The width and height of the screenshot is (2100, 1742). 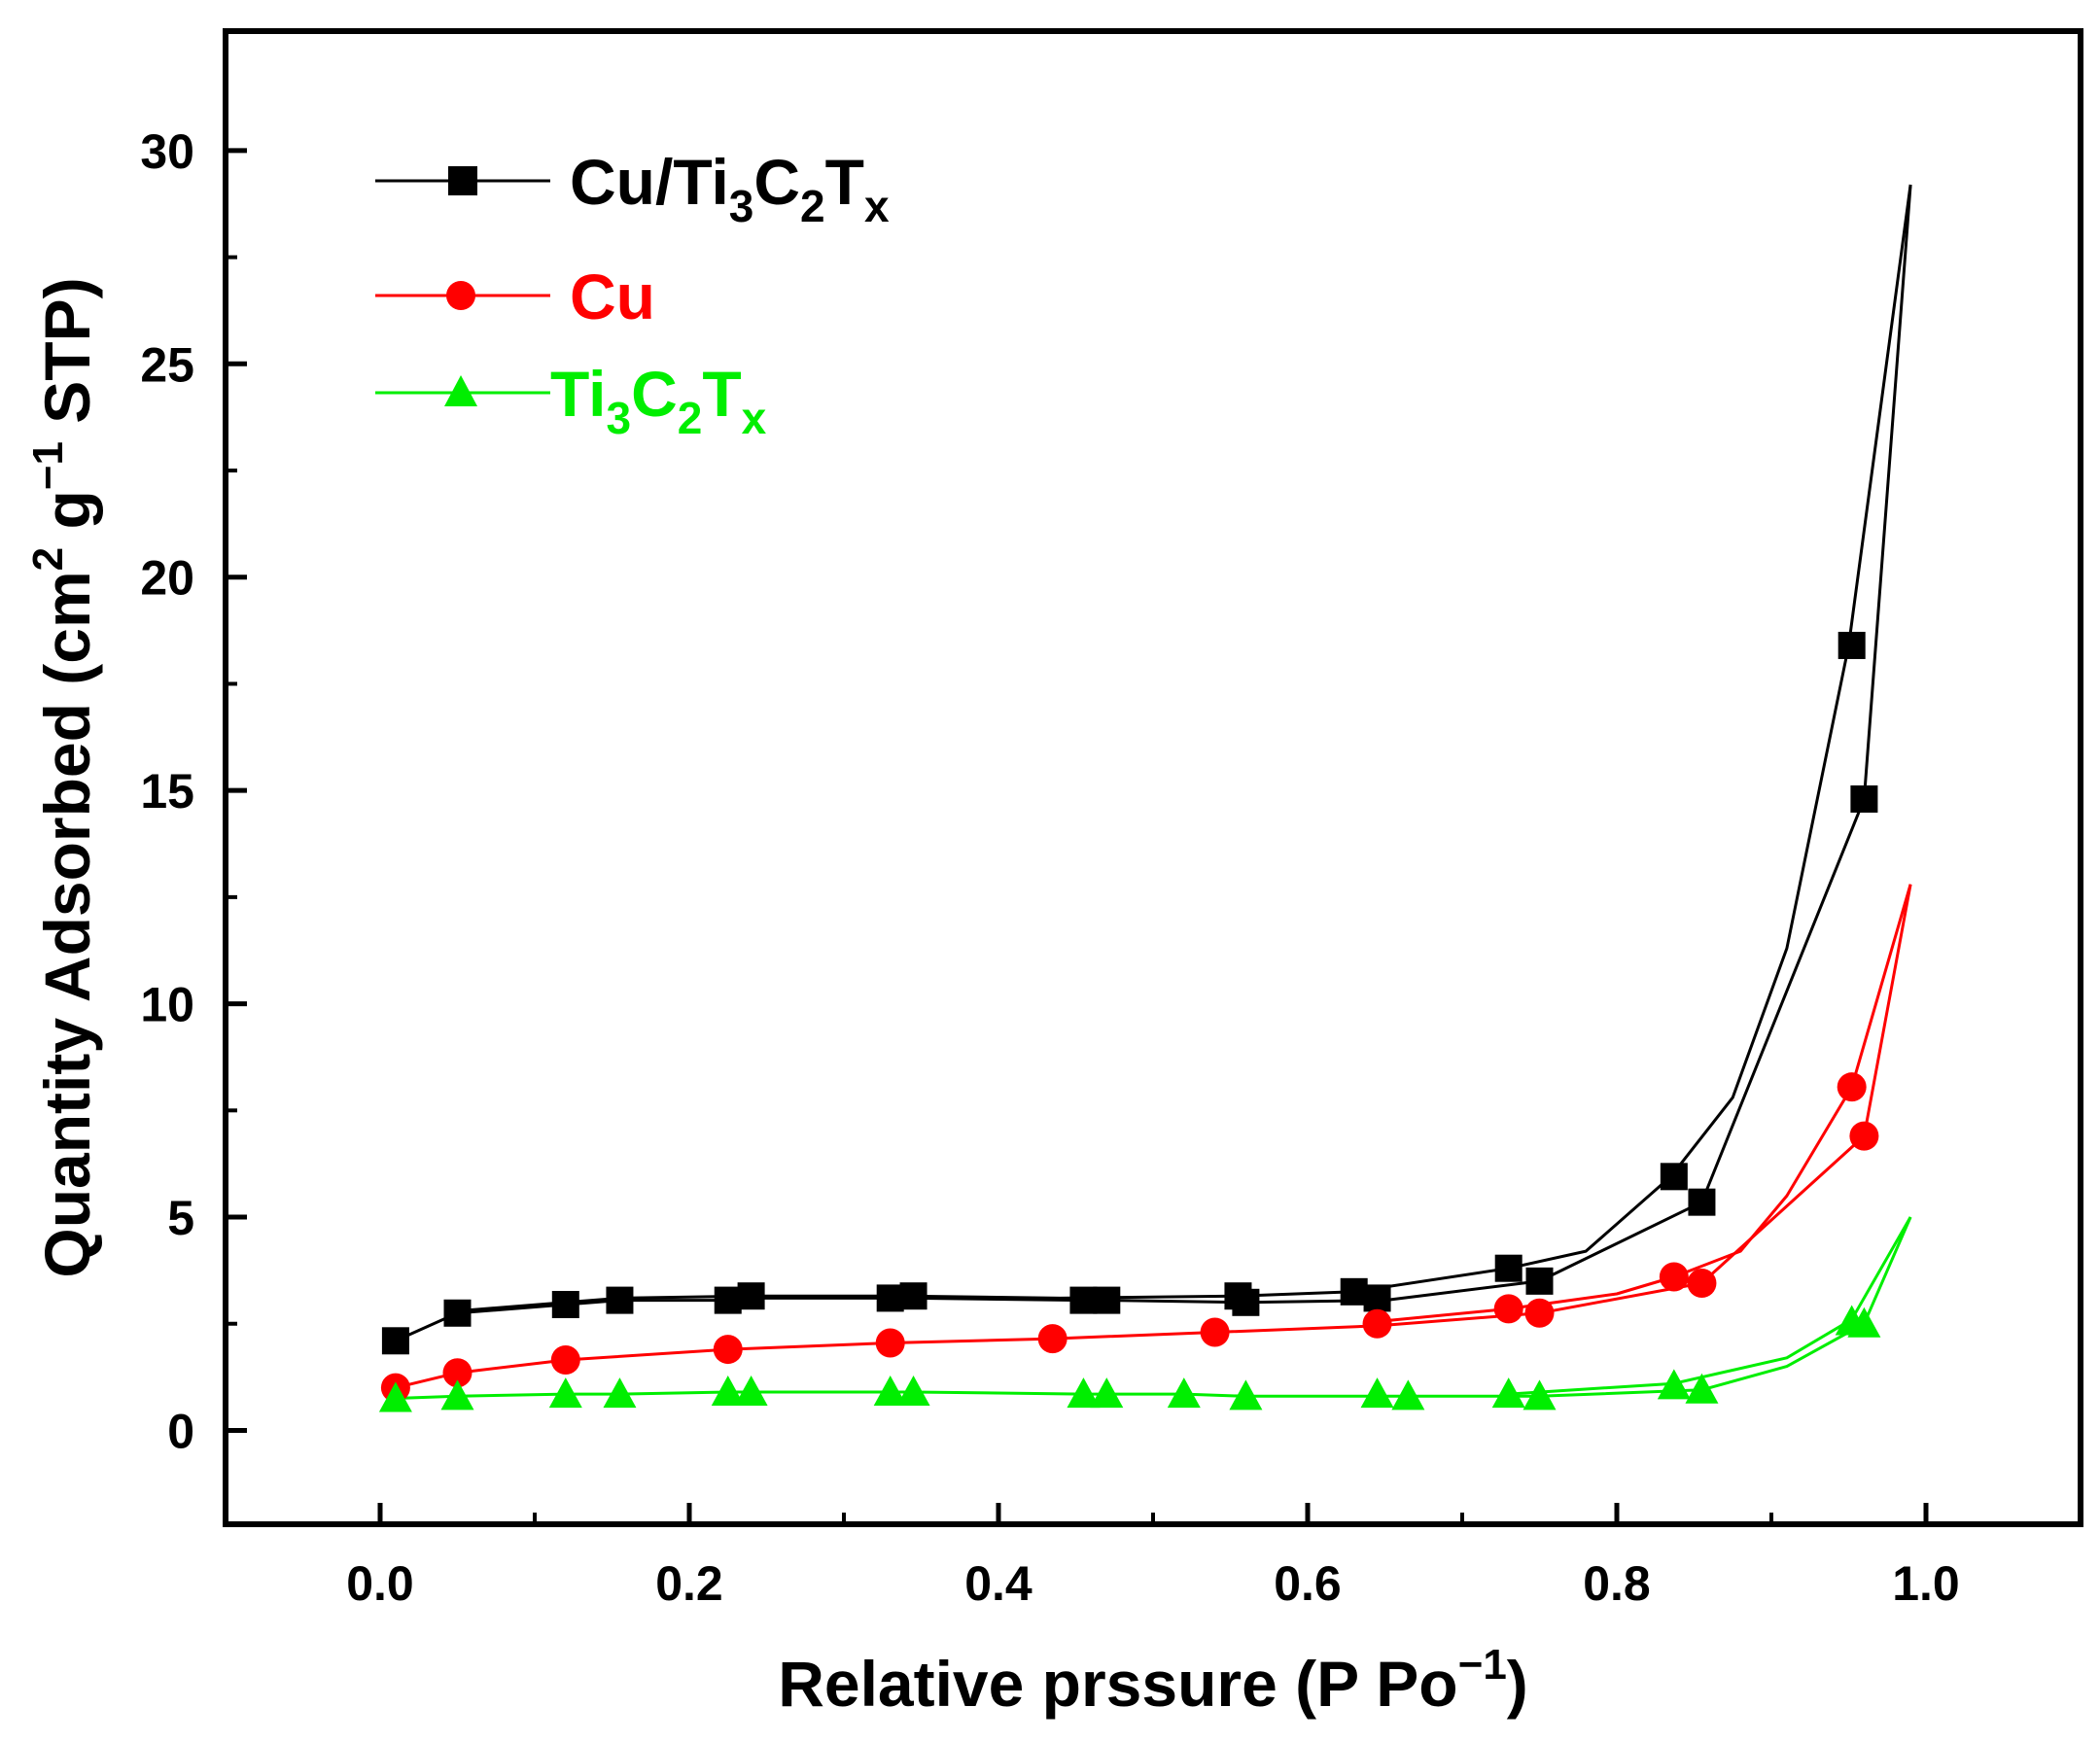 I want to click on series-1-desorption-line, so click(x=1644, y=1103).